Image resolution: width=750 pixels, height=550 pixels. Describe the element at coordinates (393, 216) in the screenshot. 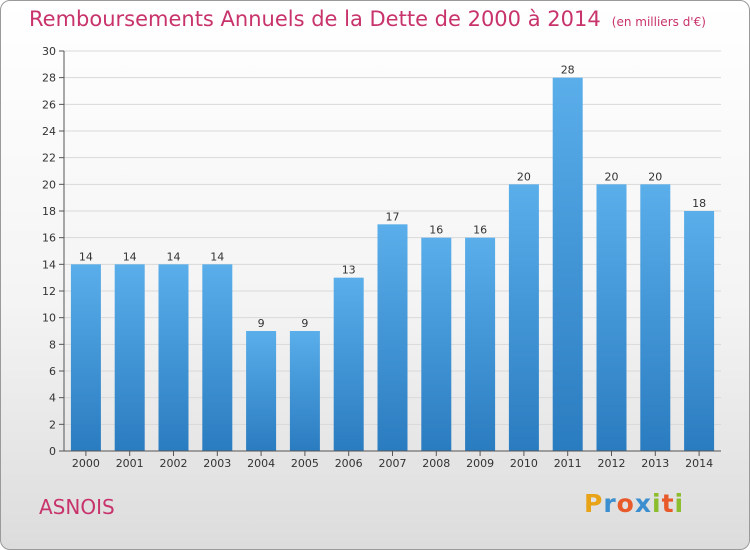

I see `data-label: 17` at that location.